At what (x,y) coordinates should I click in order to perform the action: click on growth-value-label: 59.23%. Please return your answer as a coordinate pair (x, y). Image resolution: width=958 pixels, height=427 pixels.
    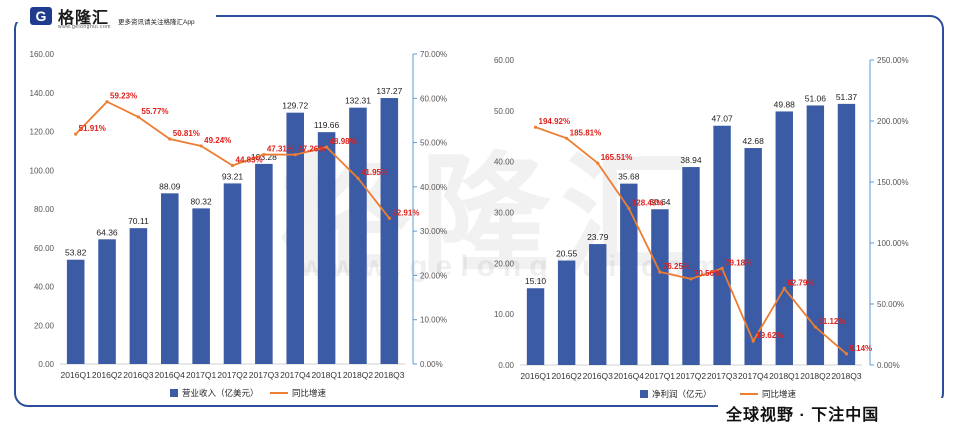
    Looking at the image, I should click on (123, 96).